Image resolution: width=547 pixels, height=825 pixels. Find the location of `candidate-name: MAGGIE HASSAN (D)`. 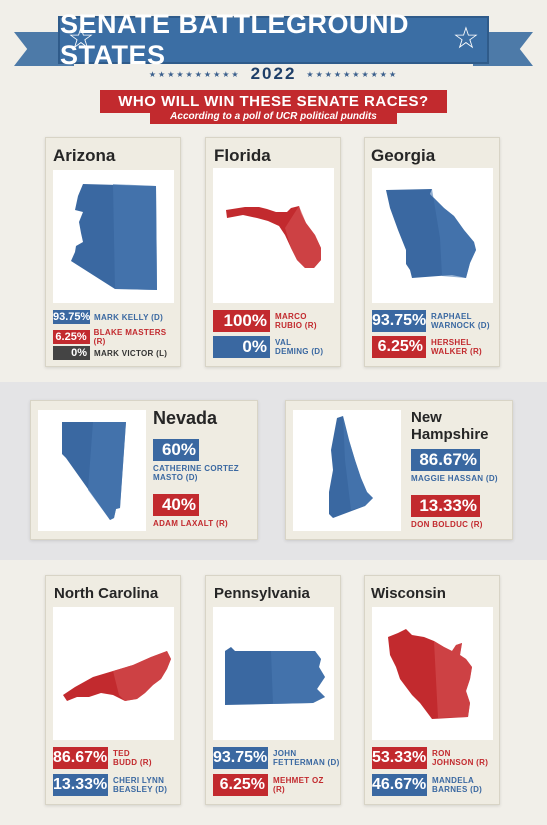

candidate-name: MAGGIE HASSAN (D) is located at coordinates (454, 478).